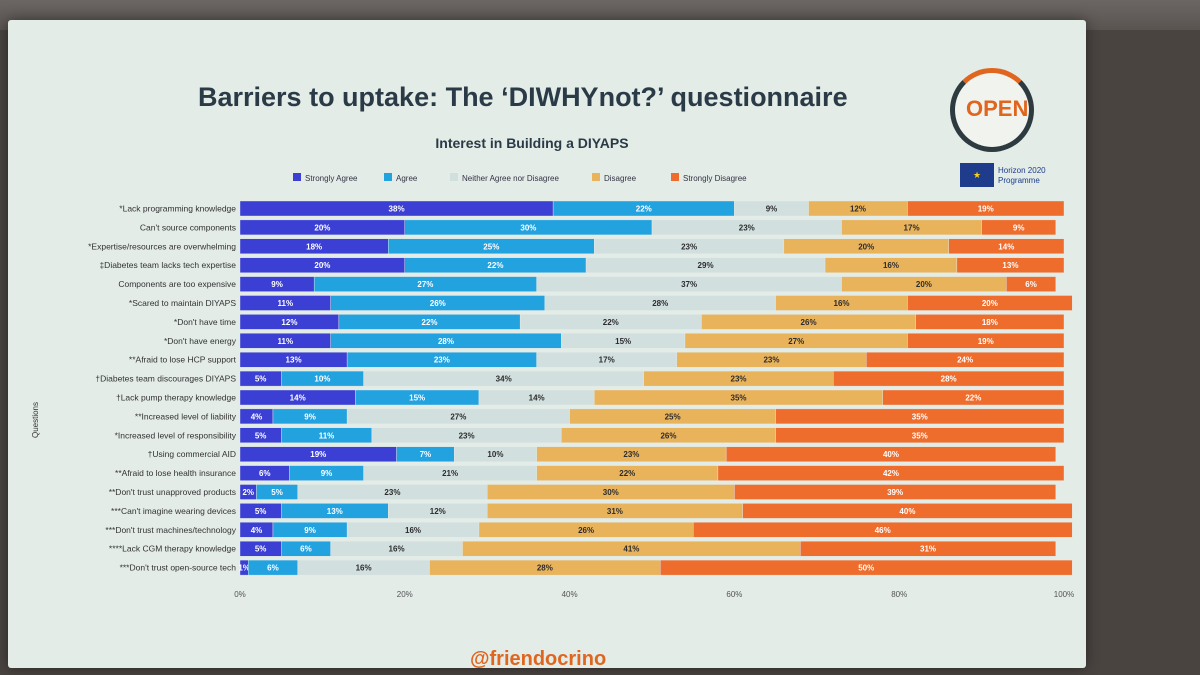 This screenshot has width=1200, height=675. What do you see at coordinates (186, 416) in the screenshot?
I see `category-label: **Increased level of liability` at bounding box center [186, 416].